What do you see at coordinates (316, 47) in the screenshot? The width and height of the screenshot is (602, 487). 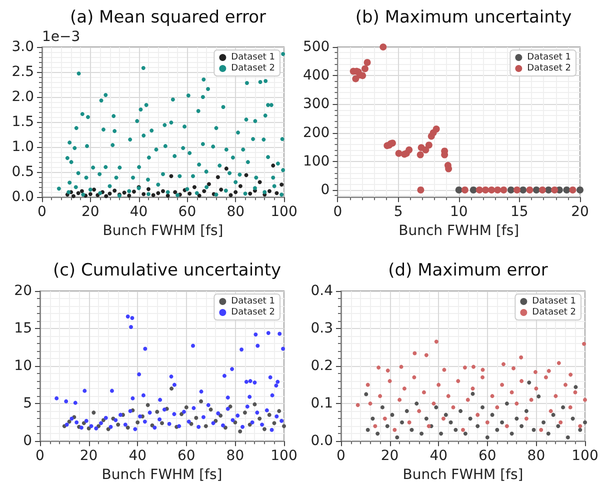 I see `y-tick-label: 500` at bounding box center [316, 47].